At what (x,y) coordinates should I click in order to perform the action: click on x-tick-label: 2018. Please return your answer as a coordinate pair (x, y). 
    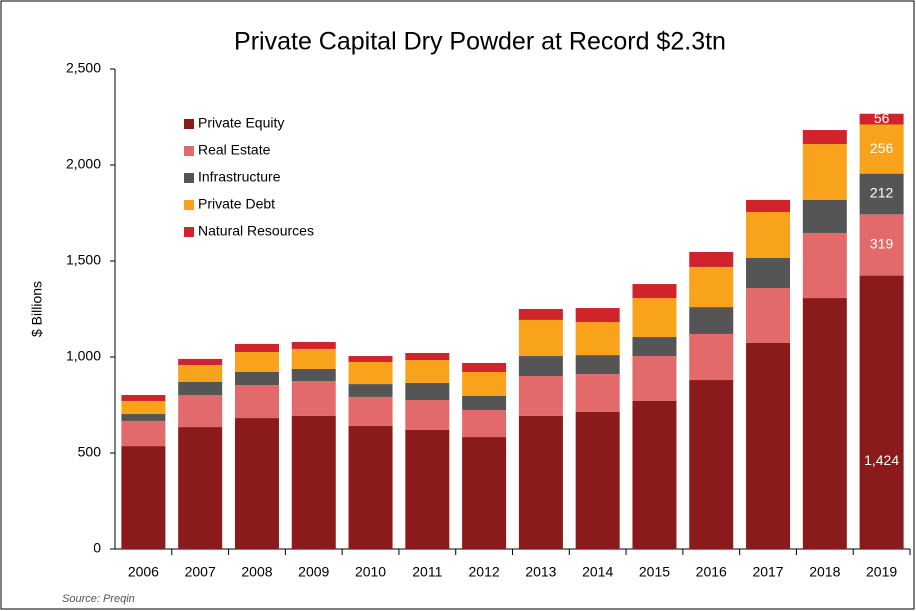
    Looking at the image, I should click on (824, 572).